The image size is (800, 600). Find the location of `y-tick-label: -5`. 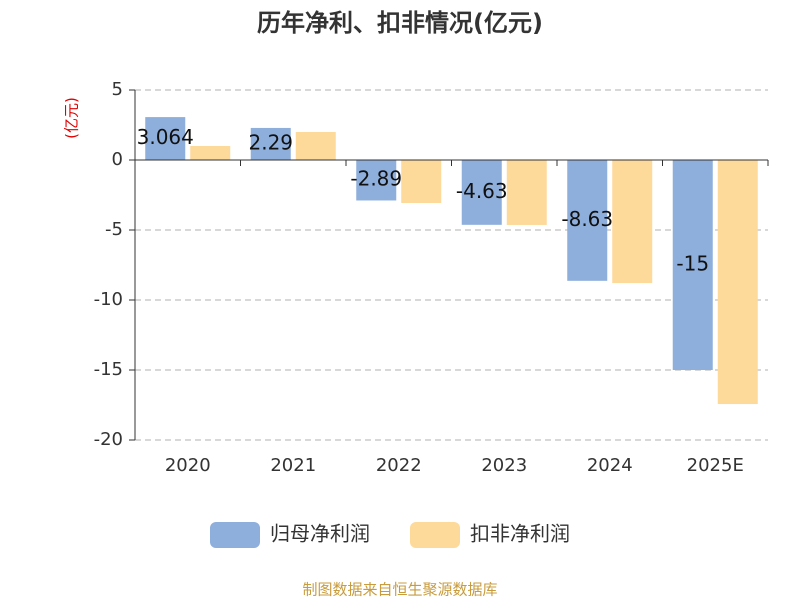

y-tick-label: -5 is located at coordinates (114, 229).